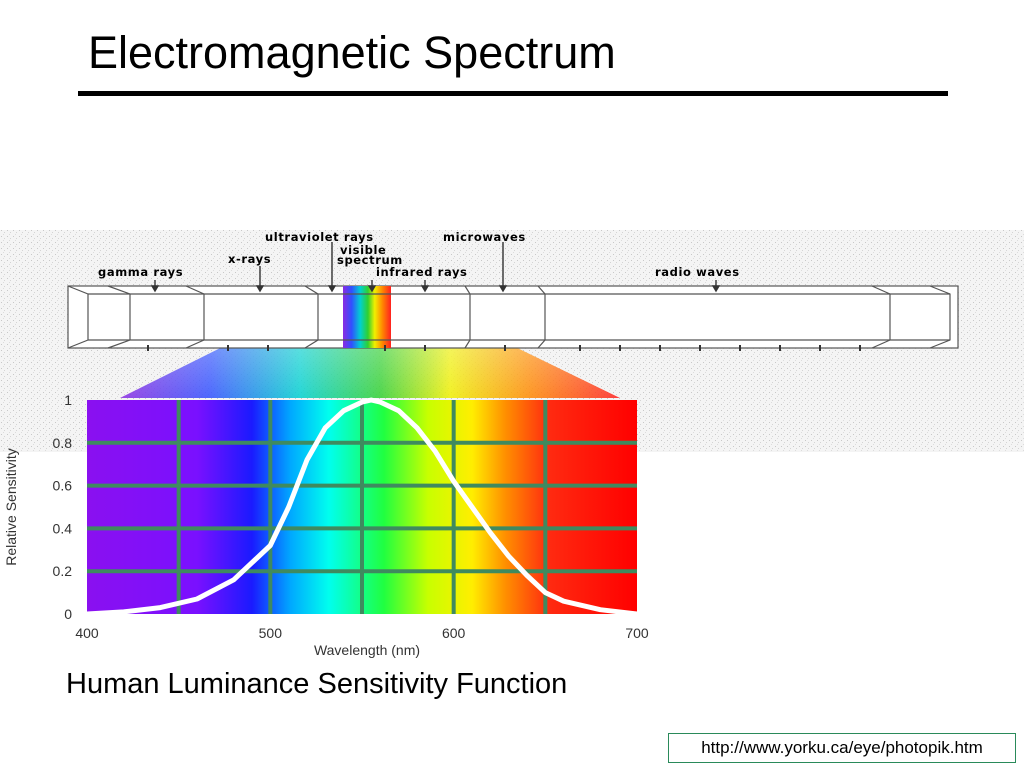 The image size is (1024, 768). I want to click on x-tick-label: 700, so click(637, 633).